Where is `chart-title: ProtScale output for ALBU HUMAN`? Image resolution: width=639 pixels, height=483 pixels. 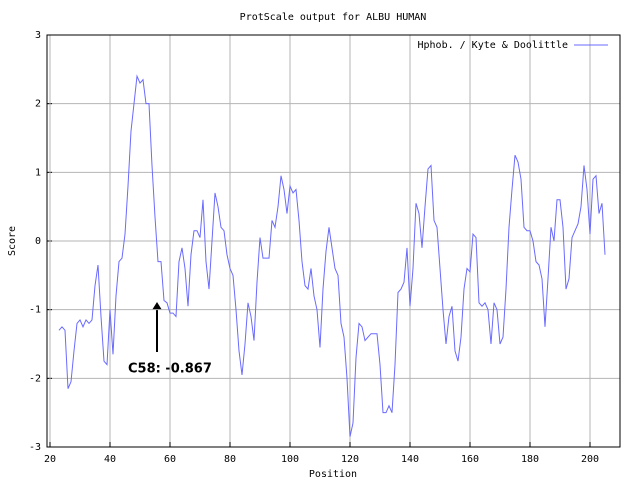 chart-title: ProtScale output for ALBU HUMAN is located at coordinates (333, 17).